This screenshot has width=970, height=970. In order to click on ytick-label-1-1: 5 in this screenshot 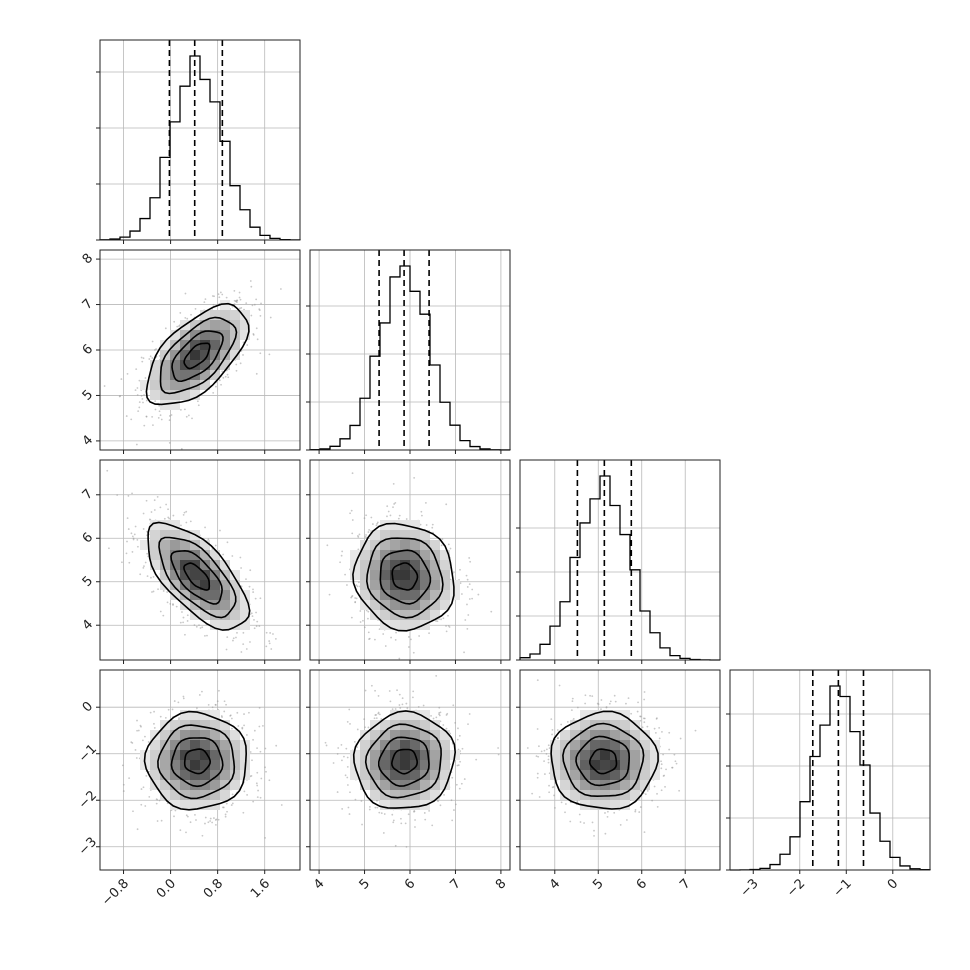, I will do `click(88, 395)`.